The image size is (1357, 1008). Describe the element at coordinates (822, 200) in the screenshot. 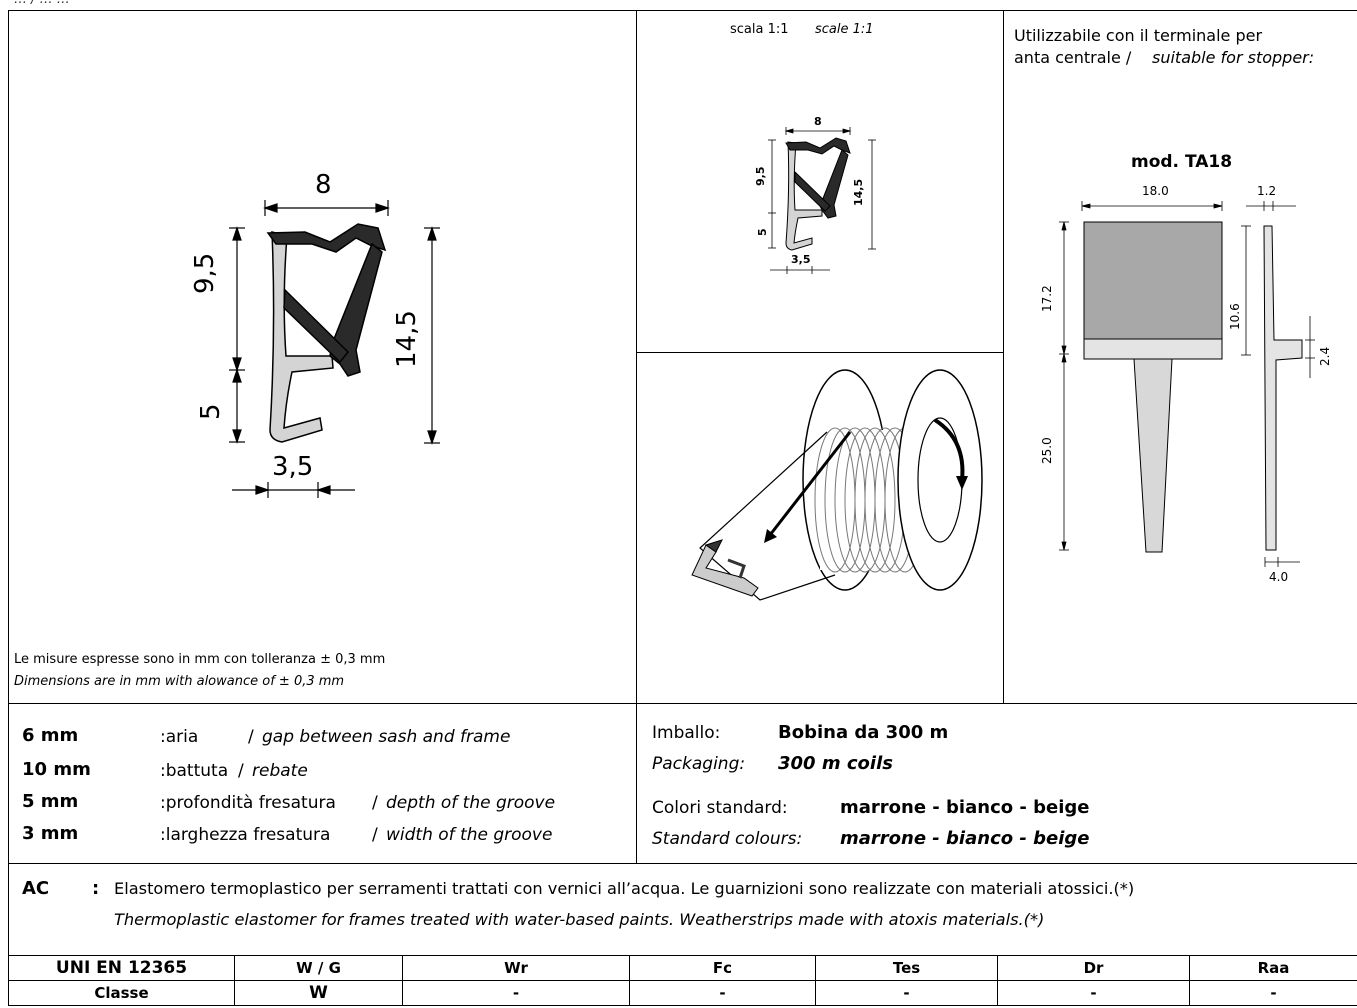

I see `profile-scale-drawing` at that location.